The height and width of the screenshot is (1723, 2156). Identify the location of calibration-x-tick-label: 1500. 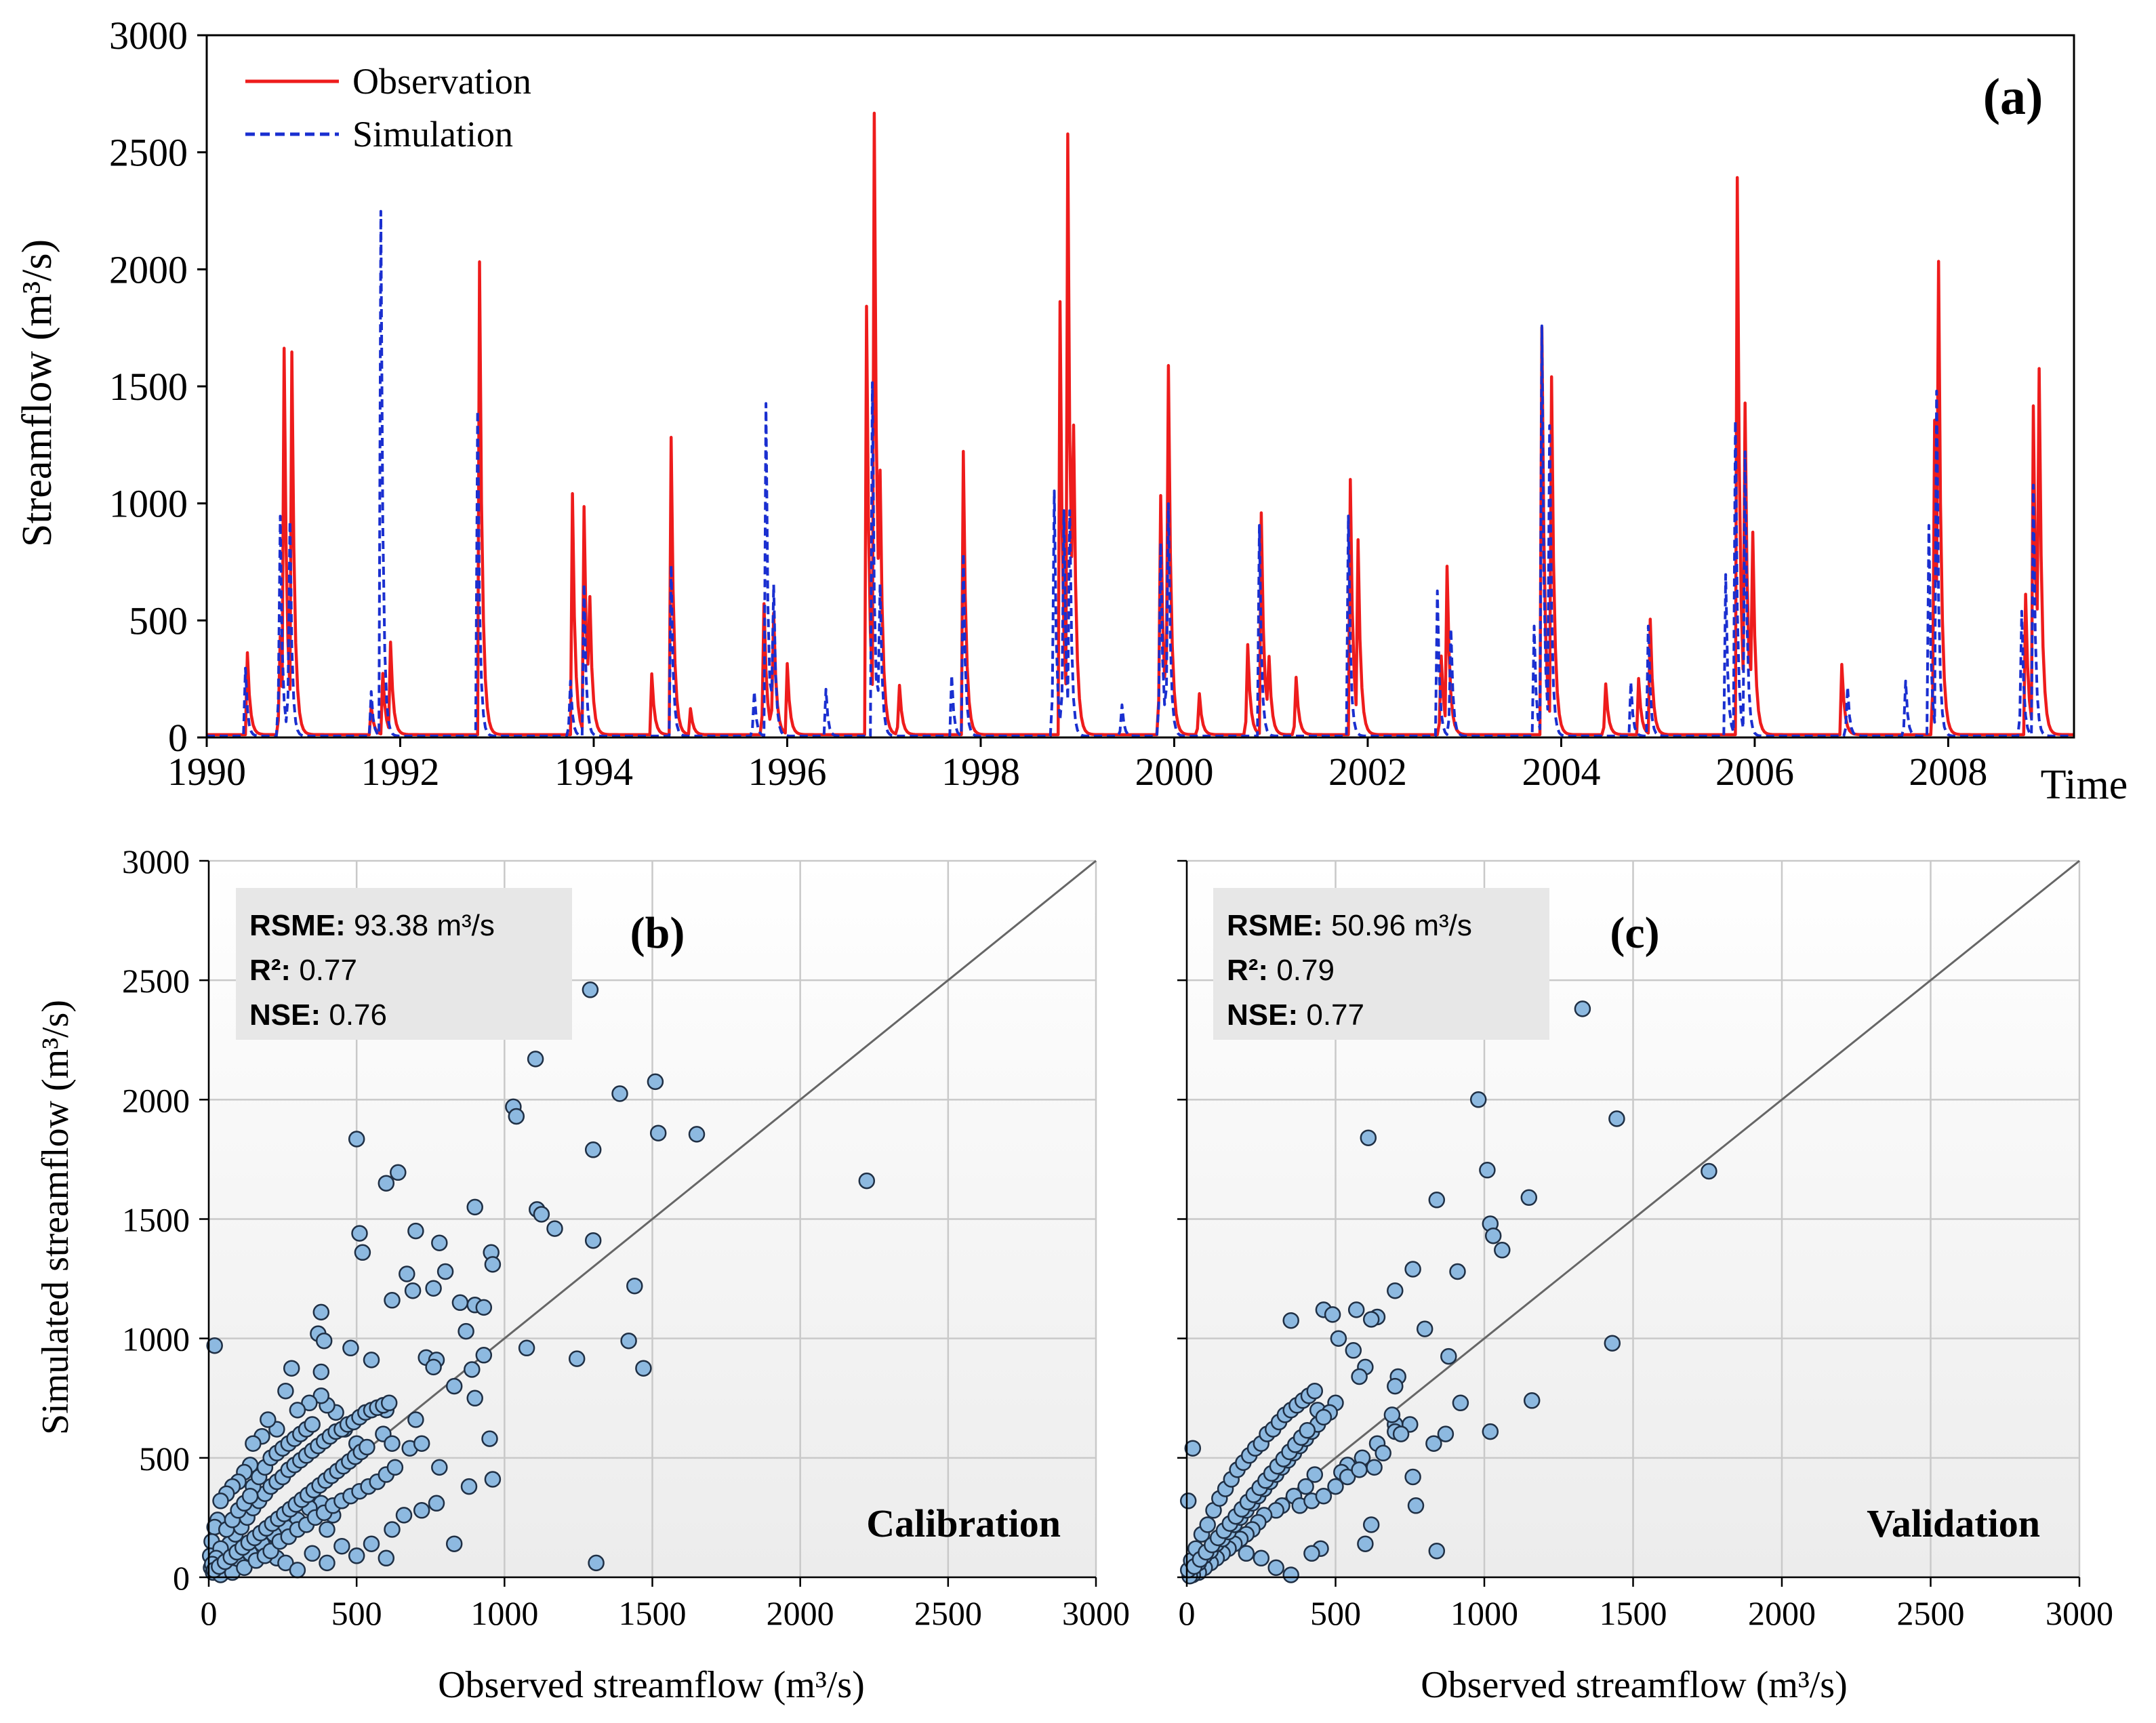
(653, 1613).